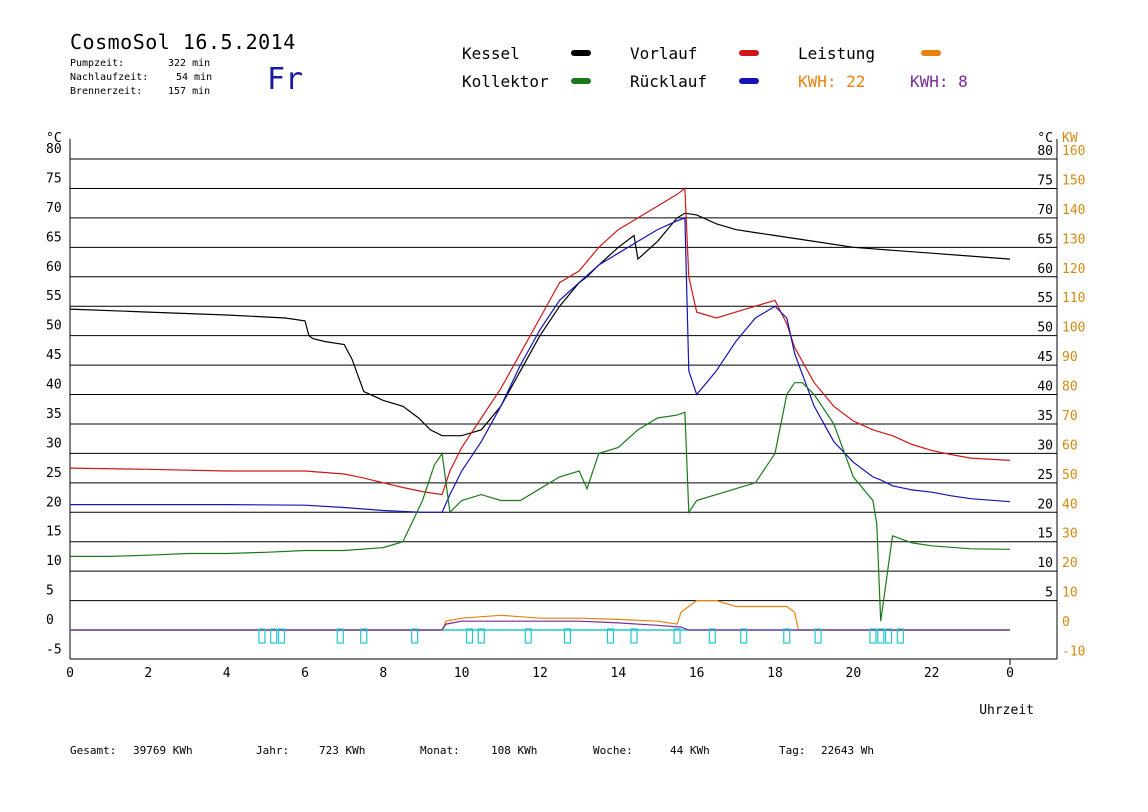 The width and height of the screenshot is (1148, 812). Describe the element at coordinates (54, 502) in the screenshot. I see `y-tick-label-left: 20` at that location.